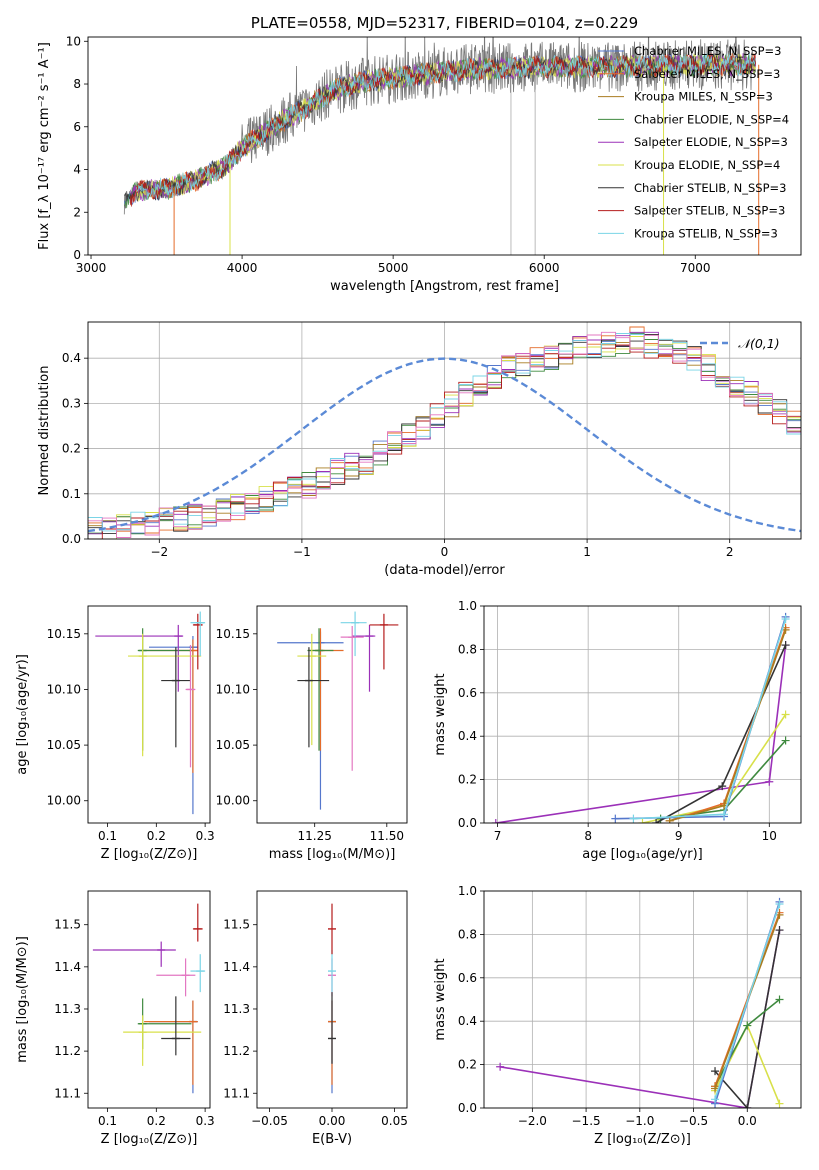  Describe the element at coordinates (269, 1121) in the screenshot. I see `x-tick-label: −0.05` at that location.